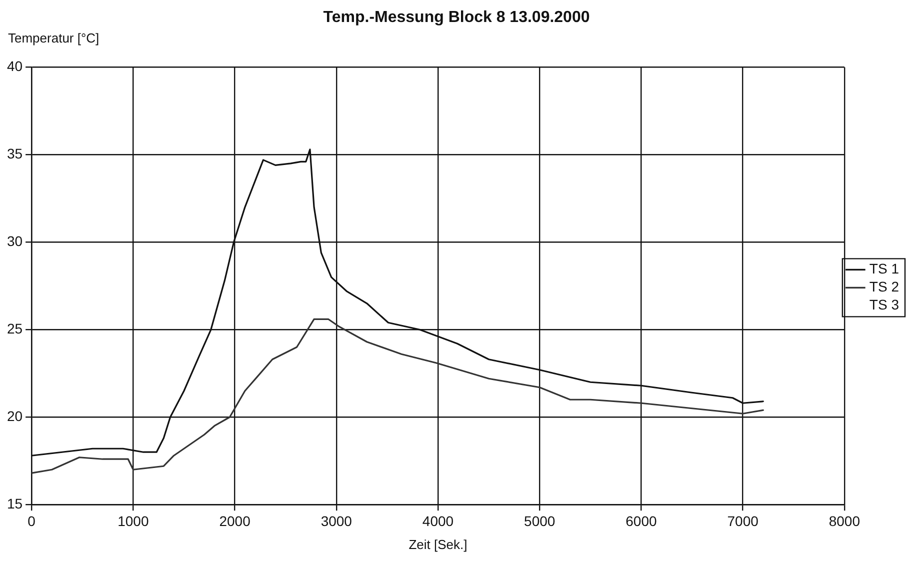 The height and width of the screenshot is (561, 923). I want to click on x-tick-label: 3000, so click(336, 520).